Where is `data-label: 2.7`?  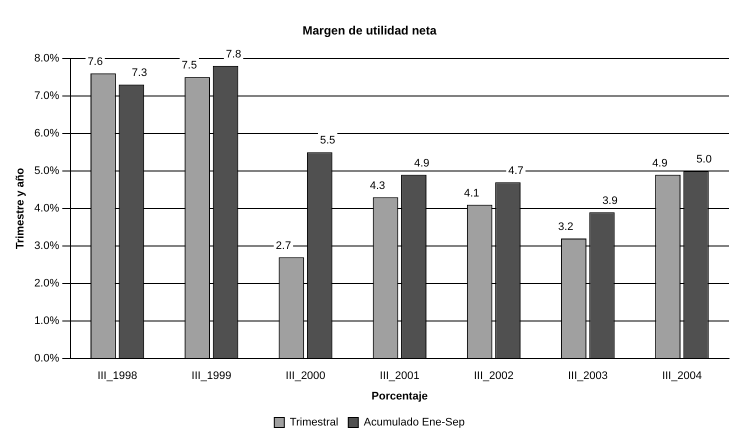
data-label: 2.7 is located at coordinates (284, 246).